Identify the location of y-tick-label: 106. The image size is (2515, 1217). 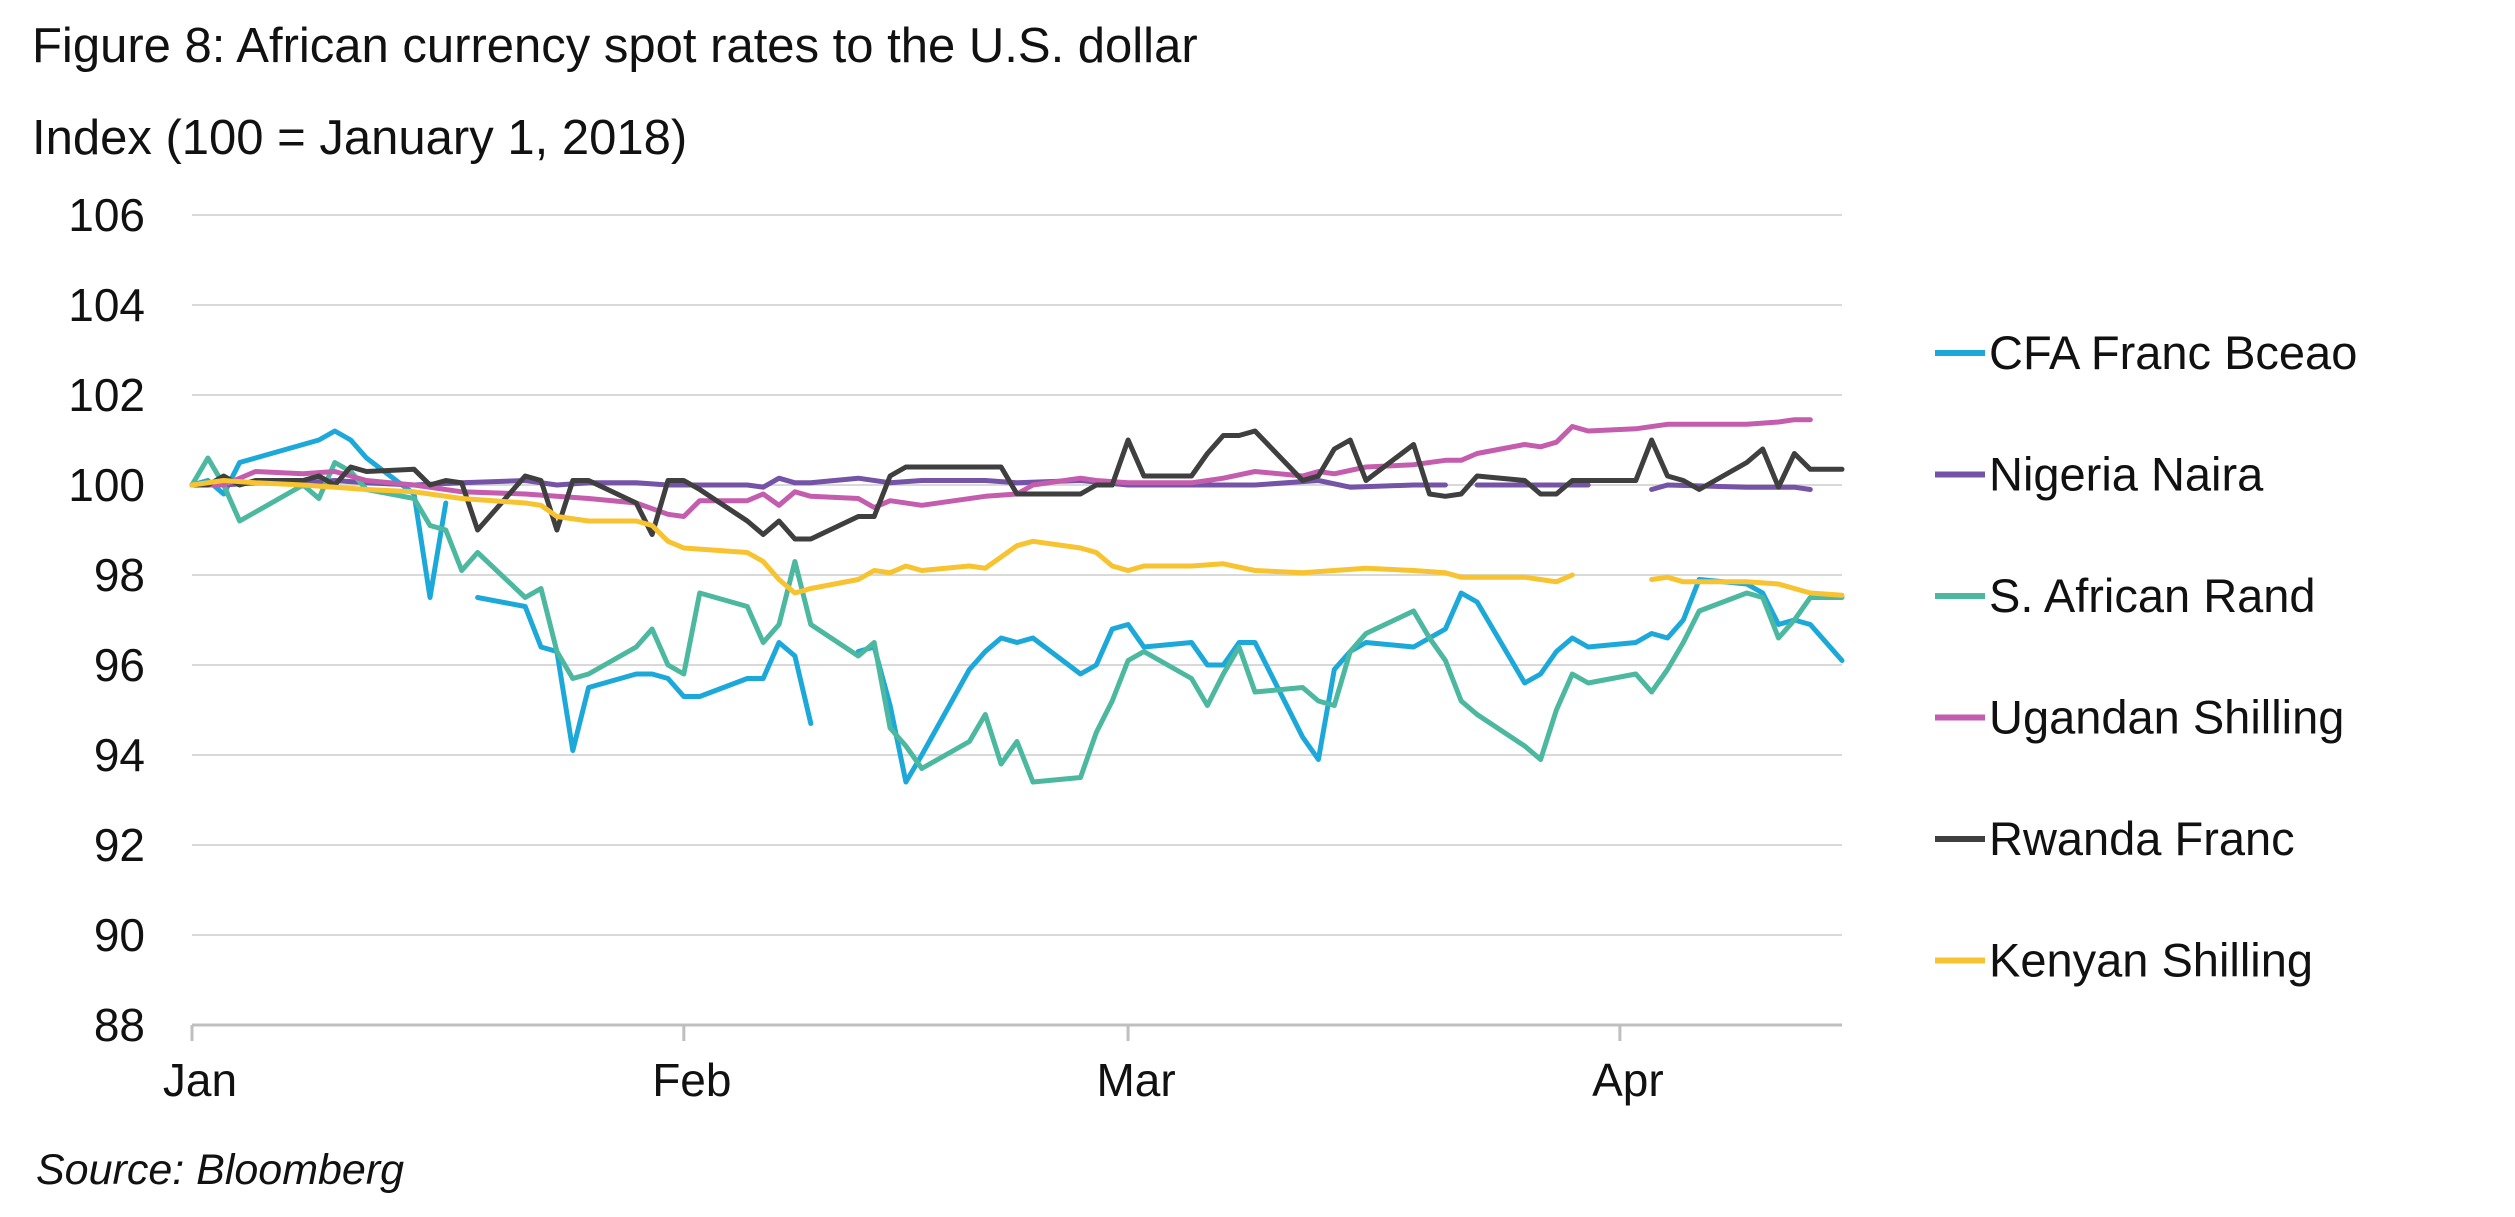
(106, 215).